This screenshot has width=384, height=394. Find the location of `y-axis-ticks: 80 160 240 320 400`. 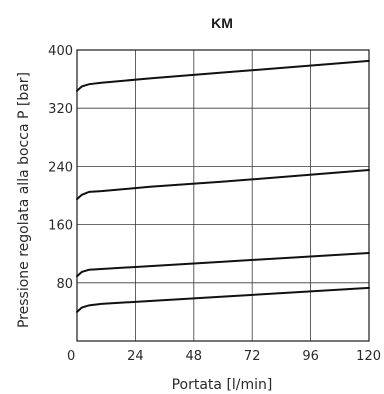

y-axis-ticks: 80 160 240 320 400 is located at coordinates (60, 168).